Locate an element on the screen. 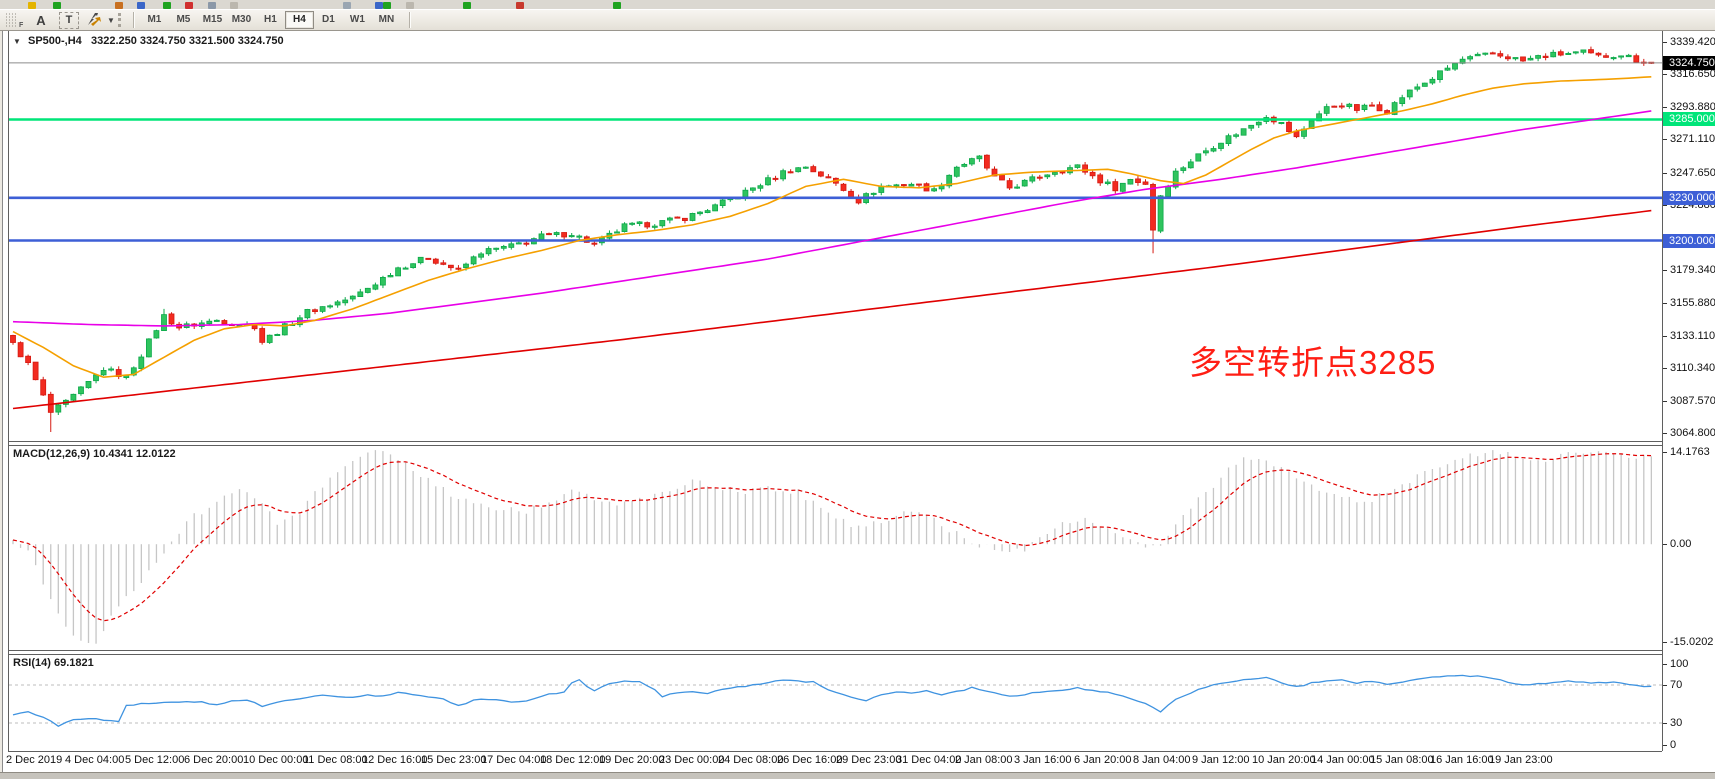 This screenshot has width=1715, height=779. grid-dots-icon: F is located at coordinates (15, 20).